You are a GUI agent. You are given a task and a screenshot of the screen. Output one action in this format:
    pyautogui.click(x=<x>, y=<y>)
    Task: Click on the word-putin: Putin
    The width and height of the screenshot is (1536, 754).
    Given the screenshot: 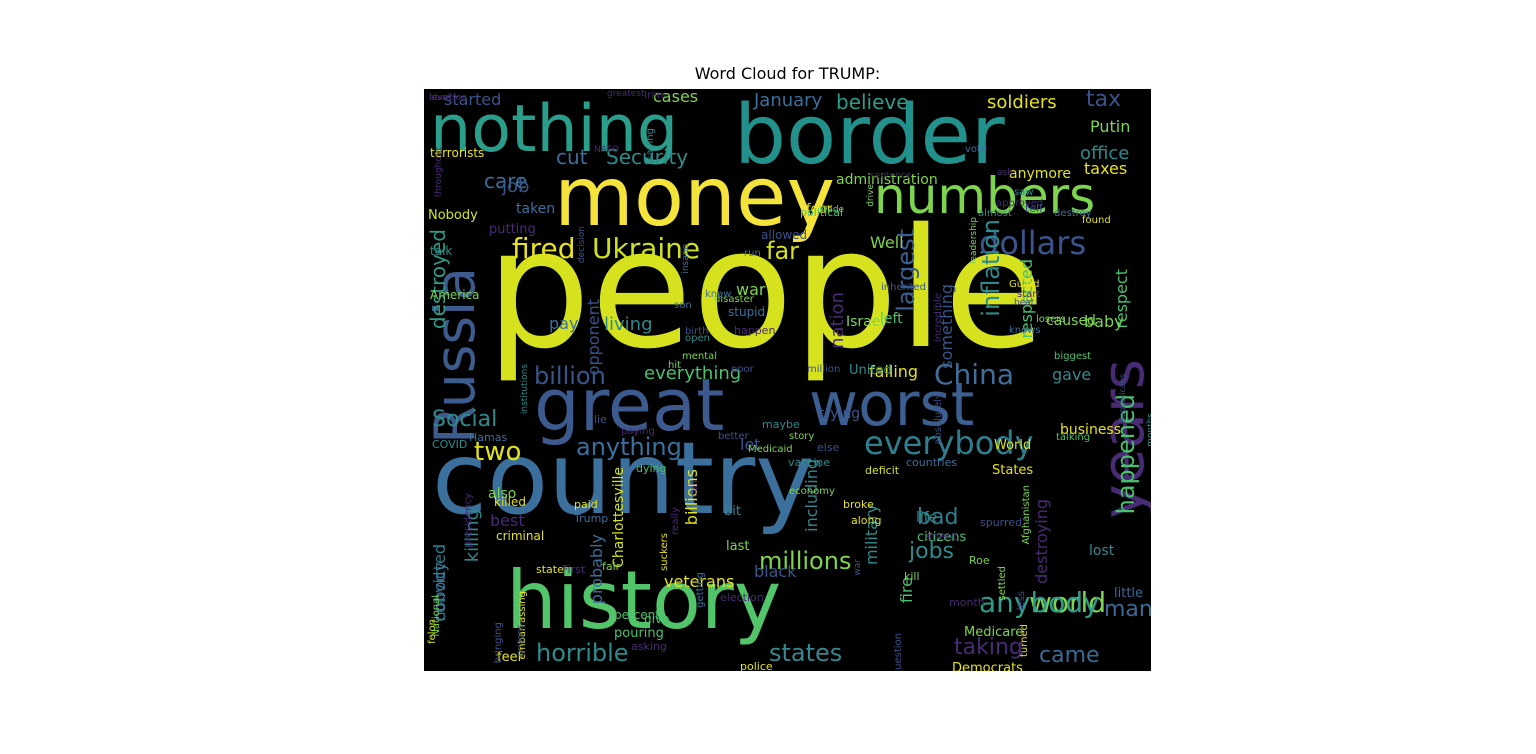 What is the action you would take?
    pyautogui.click(x=1110, y=126)
    